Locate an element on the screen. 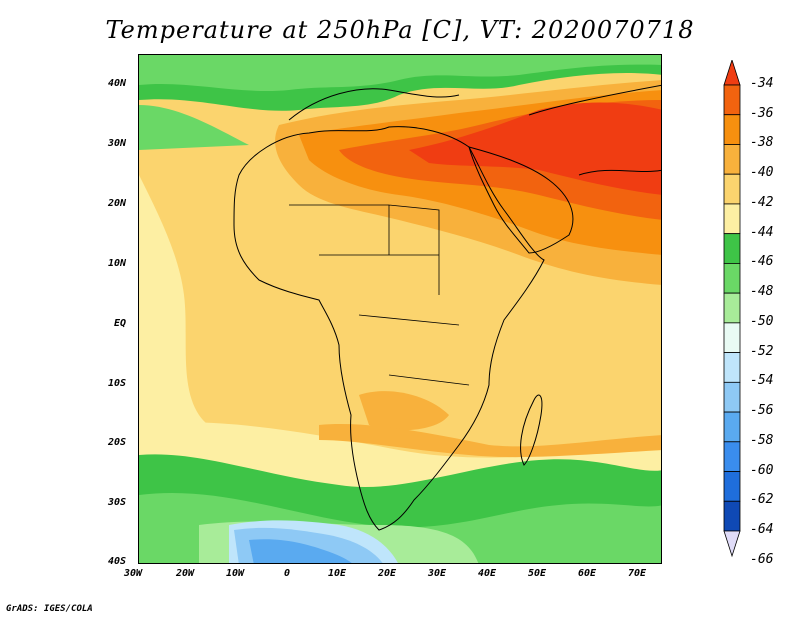 The height and width of the screenshot is (618, 800). colorbar-label: -34 is located at coordinates (762, 83).